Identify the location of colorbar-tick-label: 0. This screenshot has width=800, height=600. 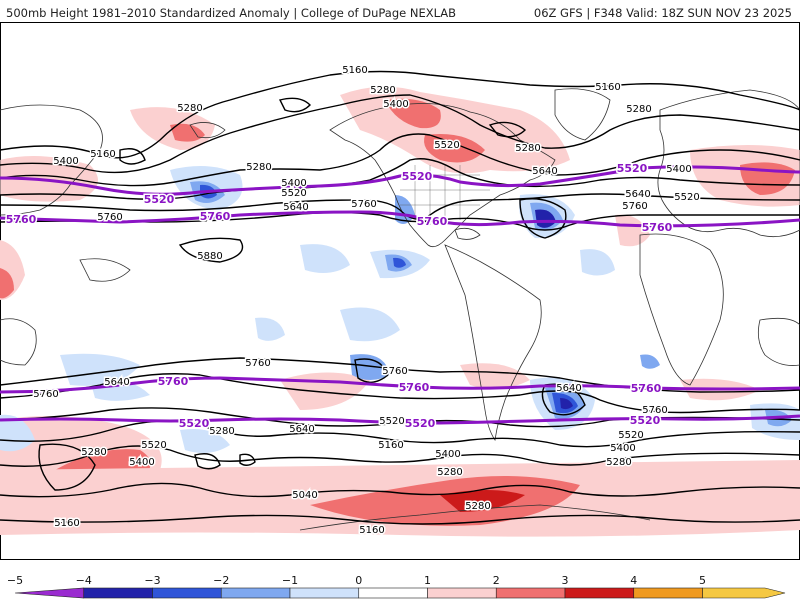
(358, 580).